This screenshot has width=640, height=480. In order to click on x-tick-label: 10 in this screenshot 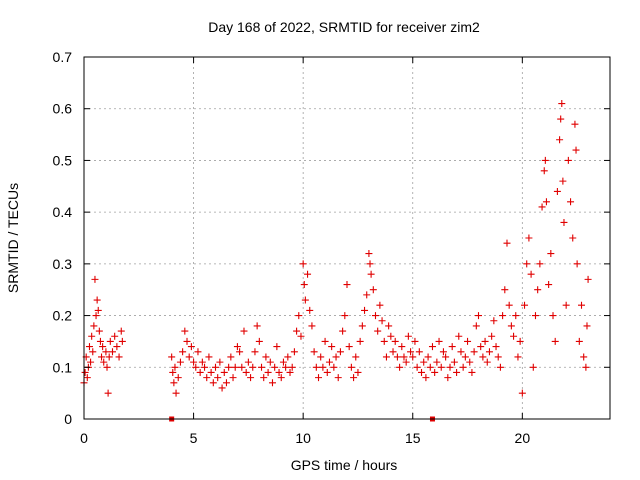, I will do `click(303, 438)`.